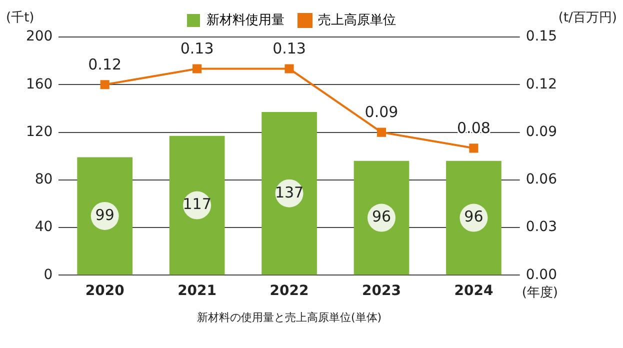  I want to click on data-label: 117, so click(197, 204).